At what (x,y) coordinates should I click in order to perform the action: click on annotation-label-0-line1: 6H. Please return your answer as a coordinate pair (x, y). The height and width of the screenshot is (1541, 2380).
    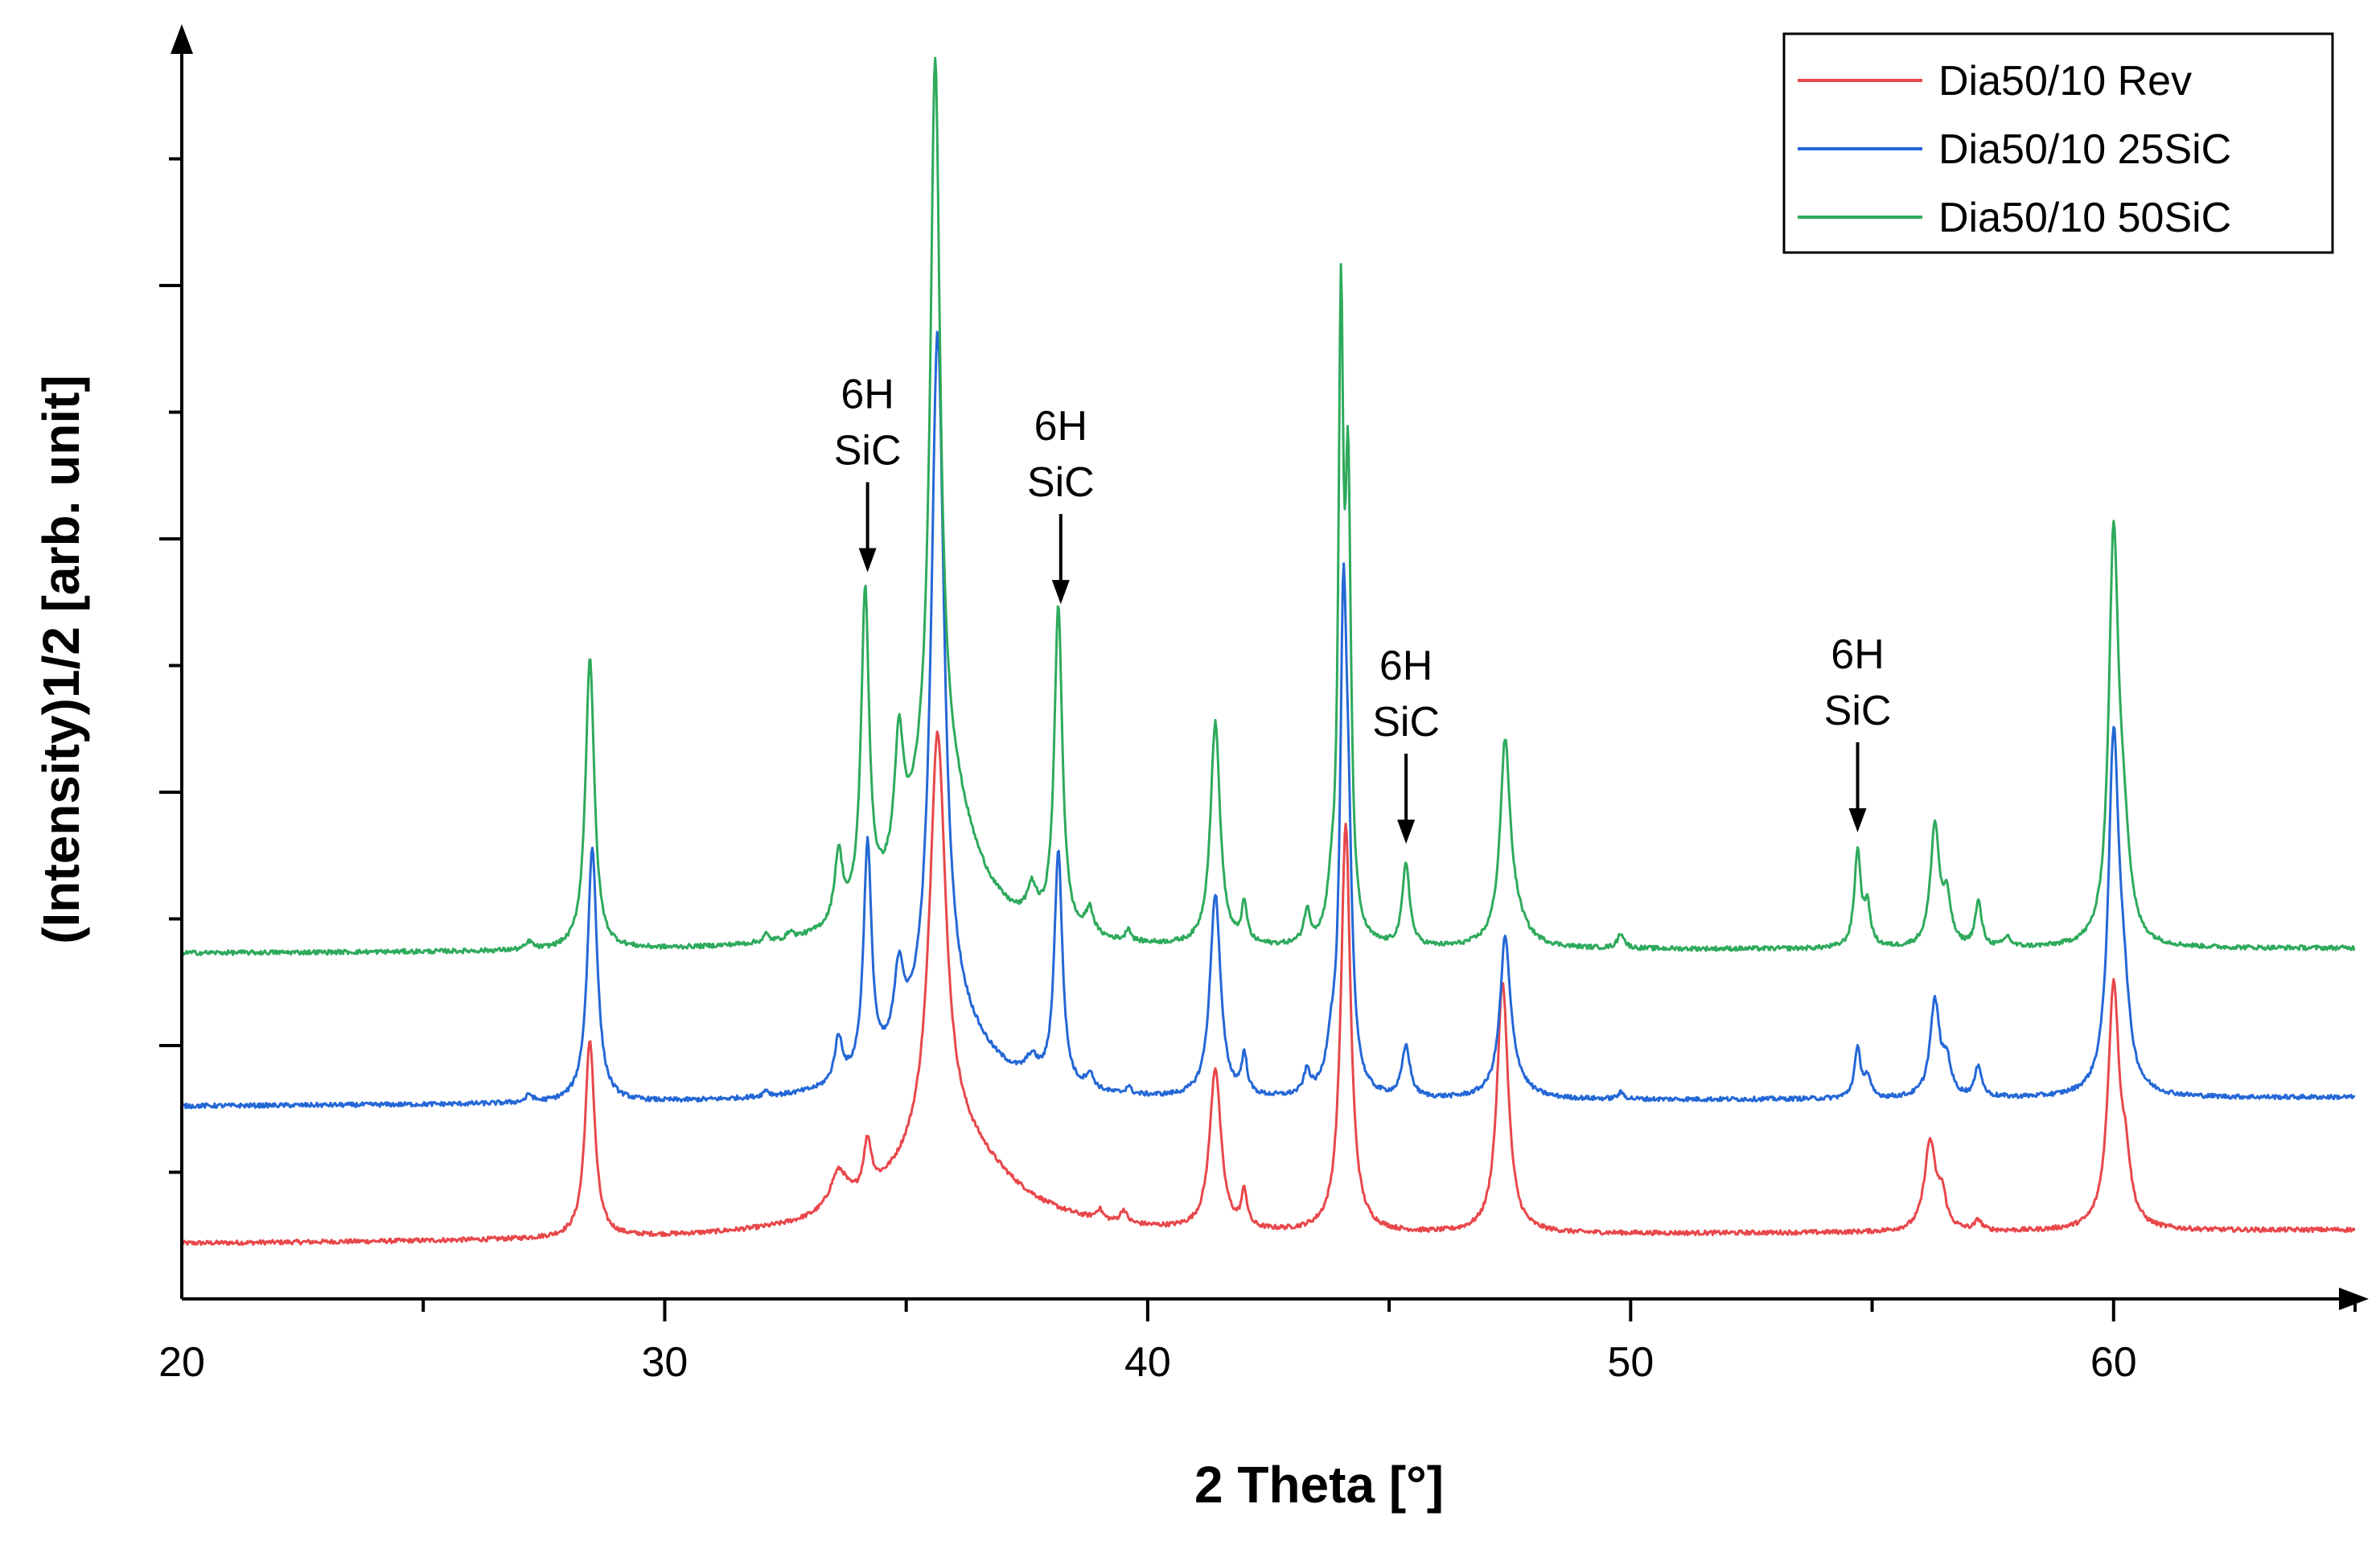
    Looking at the image, I should click on (868, 395).